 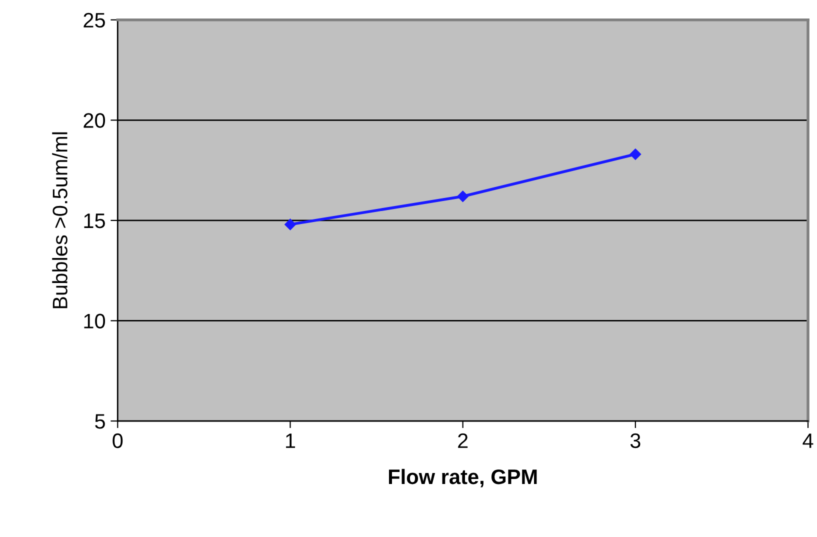 What do you see at coordinates (94, 20) in the screenshot?
I see `y-tick-label: 25` at bounding box center [94, 20].